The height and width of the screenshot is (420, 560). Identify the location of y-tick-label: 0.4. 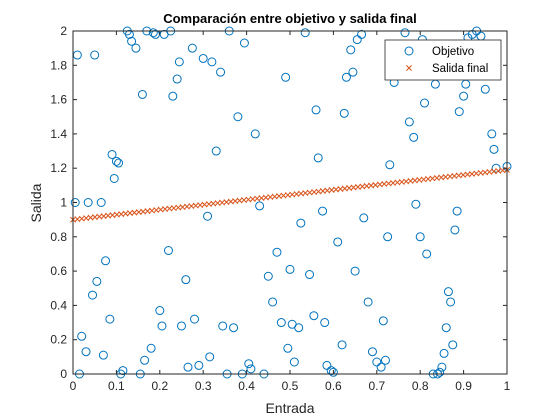
(58, 305).